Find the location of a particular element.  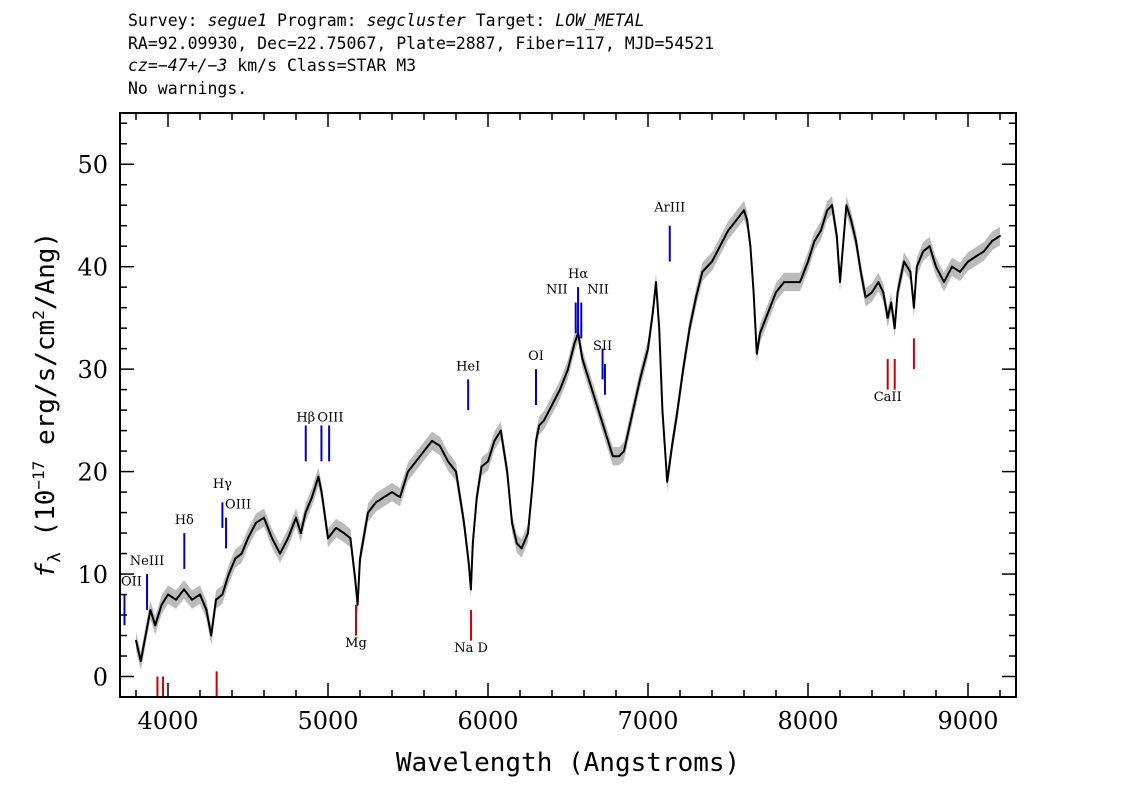

y-axis-exponent: −17 is located at coordinates (38, 475).